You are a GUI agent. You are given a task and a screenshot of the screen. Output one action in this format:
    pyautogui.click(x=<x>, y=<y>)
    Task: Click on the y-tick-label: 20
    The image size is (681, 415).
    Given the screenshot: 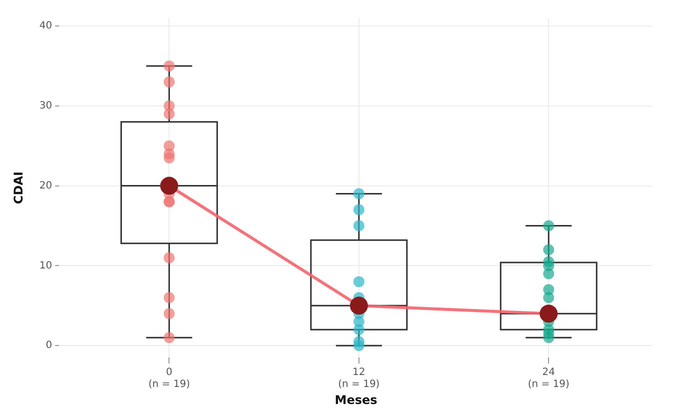 What is the action you would take?
    pyautogui.click(x=45, y=186)
    